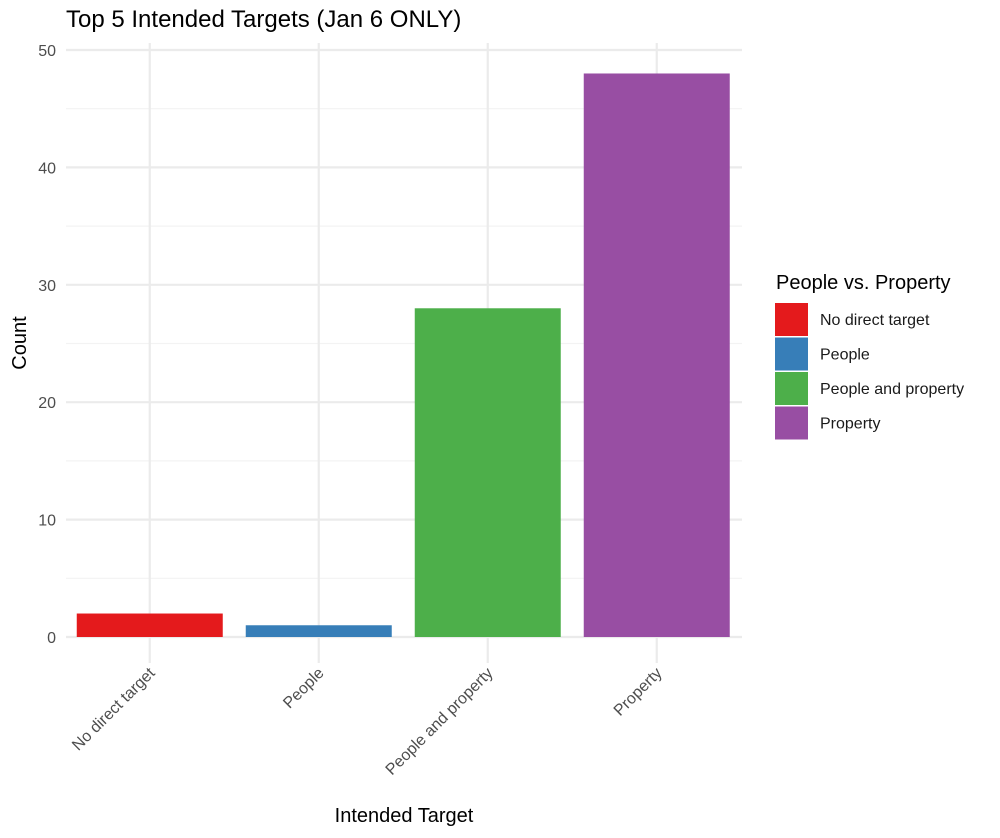 The height and width of the screenshot is (838, 1000). I want to click on legend-title: People vs. Property, so click(863, 283).